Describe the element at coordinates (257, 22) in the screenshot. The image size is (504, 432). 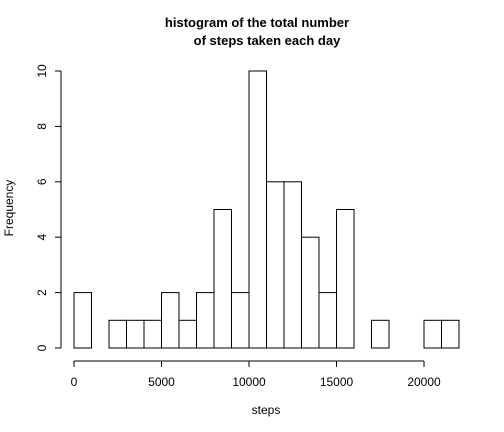
I see `chart-title-line-1: histogram of the total number` at that location.